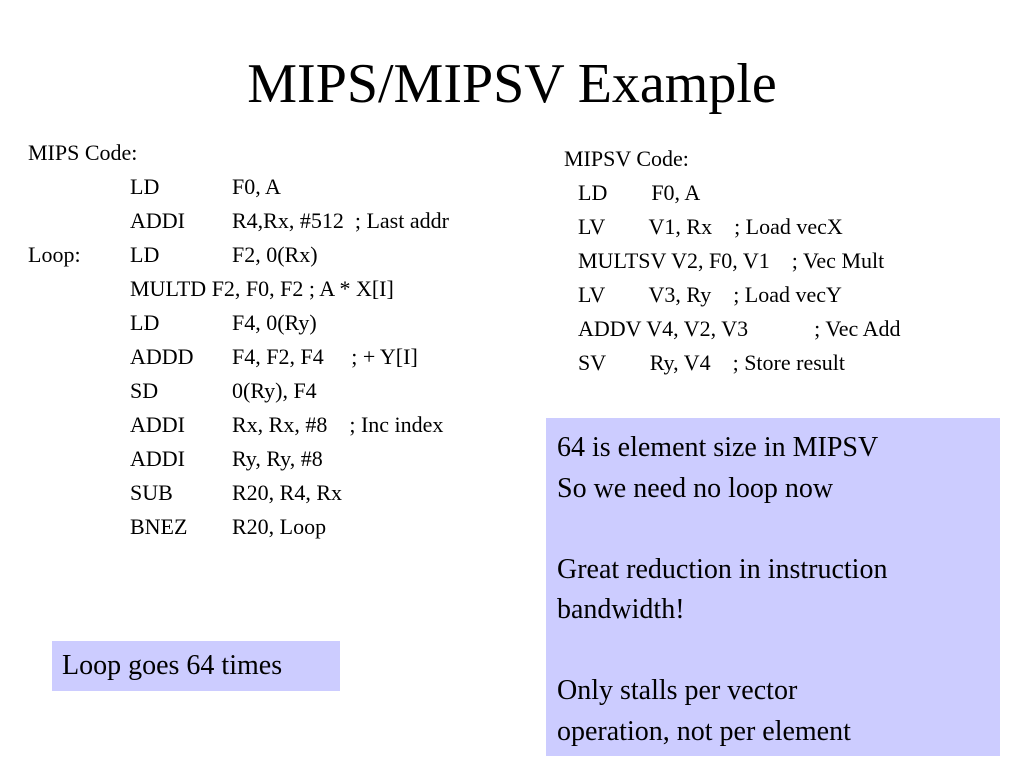 The image size is (1024, 768). I want to click on mips-line-args: F4, 0(Ry), so click(274, 322).